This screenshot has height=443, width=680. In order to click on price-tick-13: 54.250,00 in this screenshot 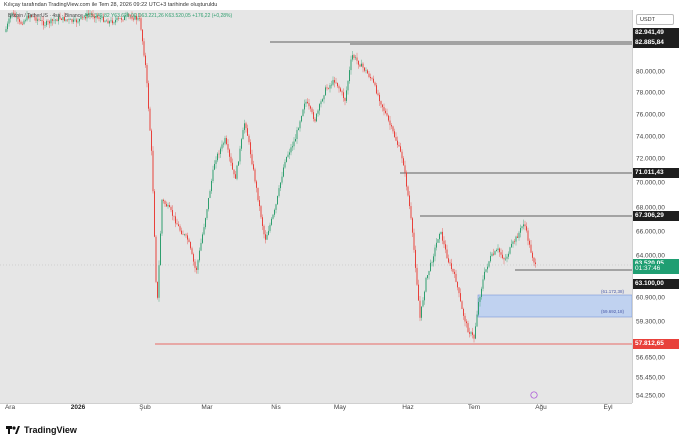, I will do `click(650, 396)`.